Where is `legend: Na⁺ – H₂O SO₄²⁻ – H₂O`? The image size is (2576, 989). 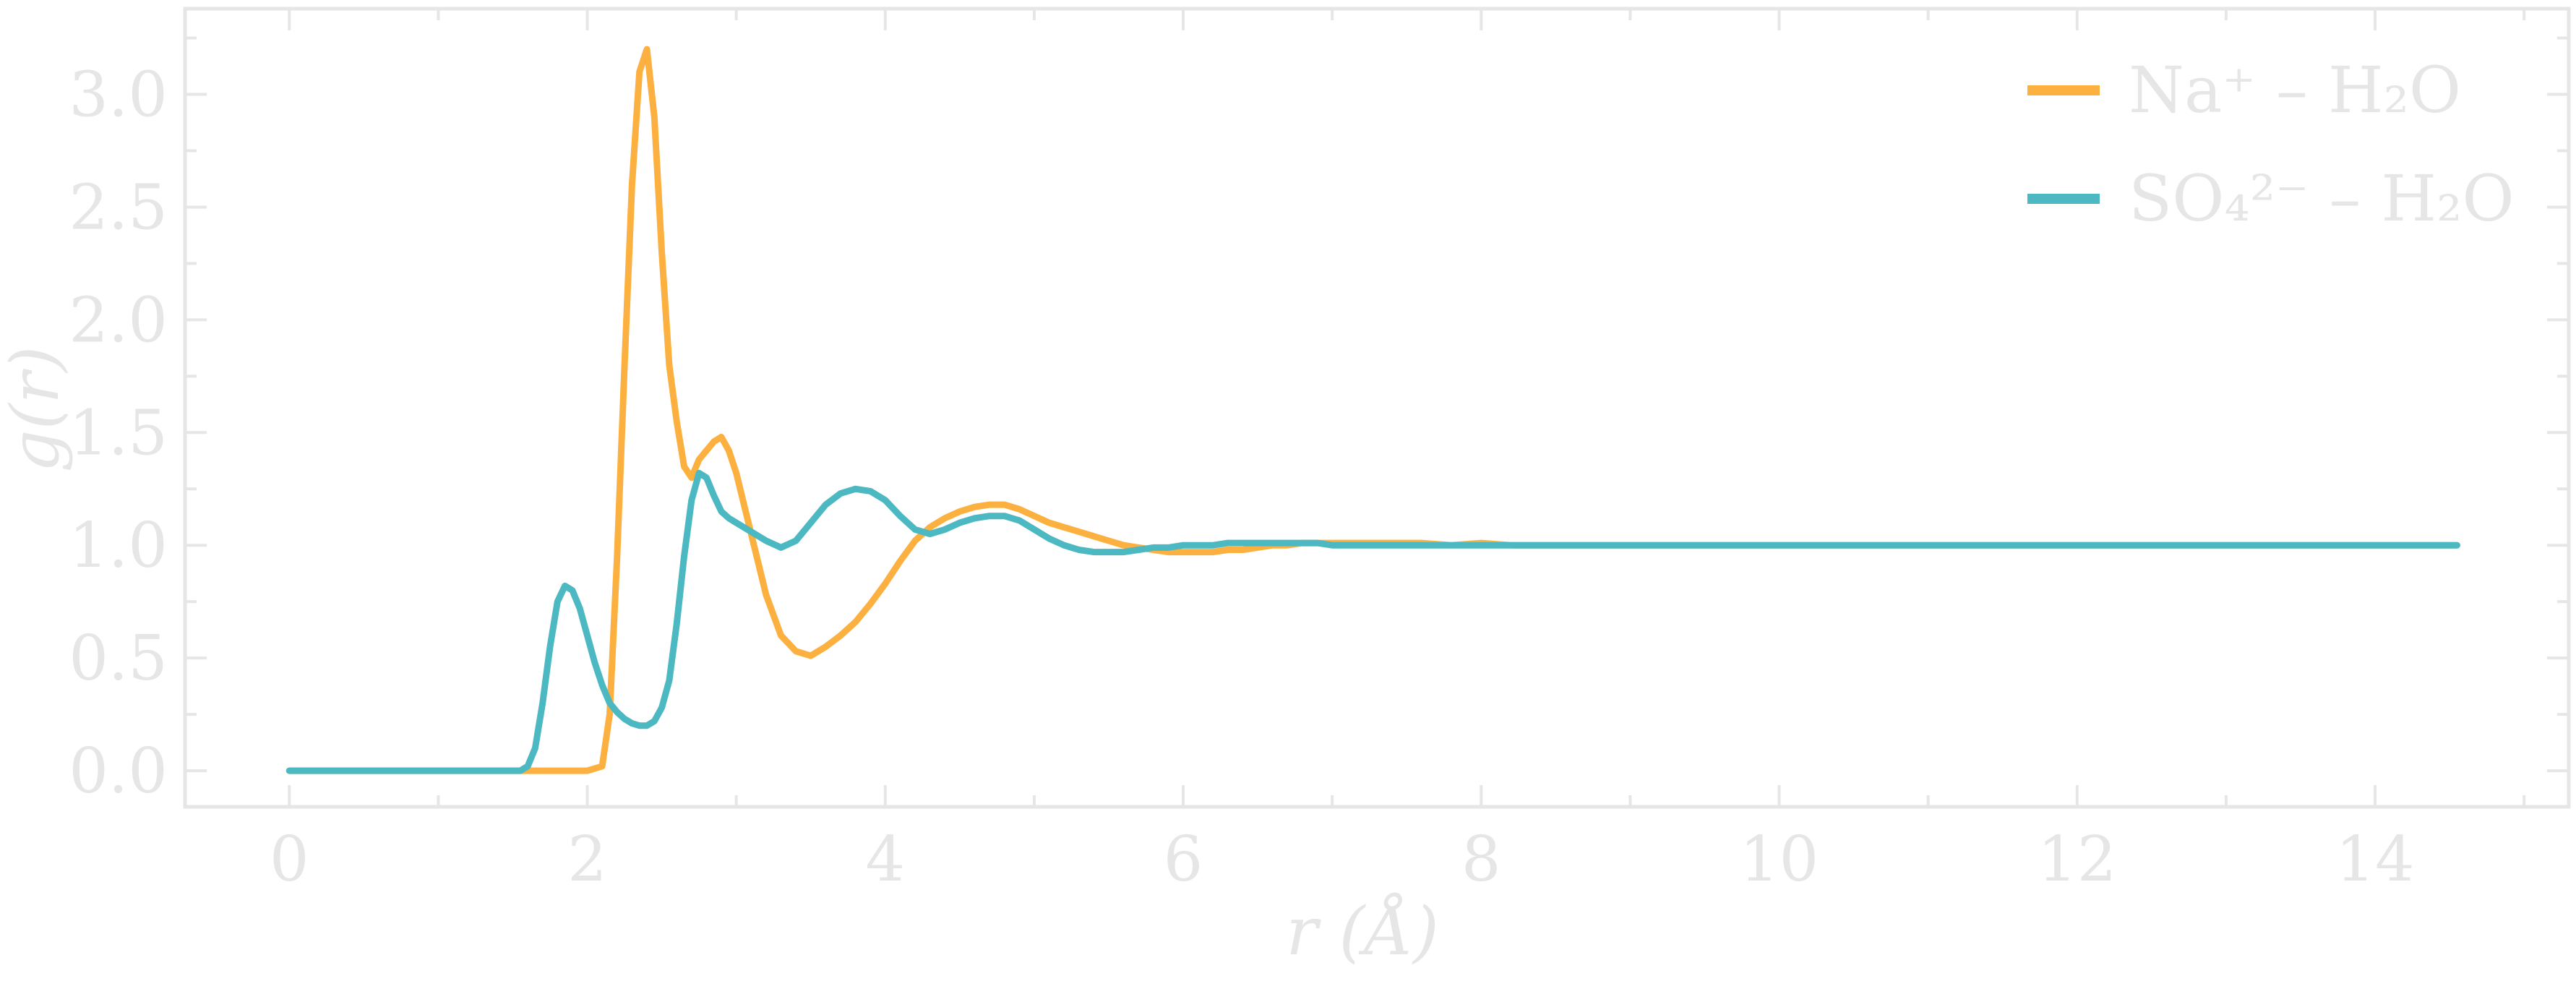 legend: Na⁺ – H₂O SO₄²⁻ – H₂O is located at coordinates (2271, 144).